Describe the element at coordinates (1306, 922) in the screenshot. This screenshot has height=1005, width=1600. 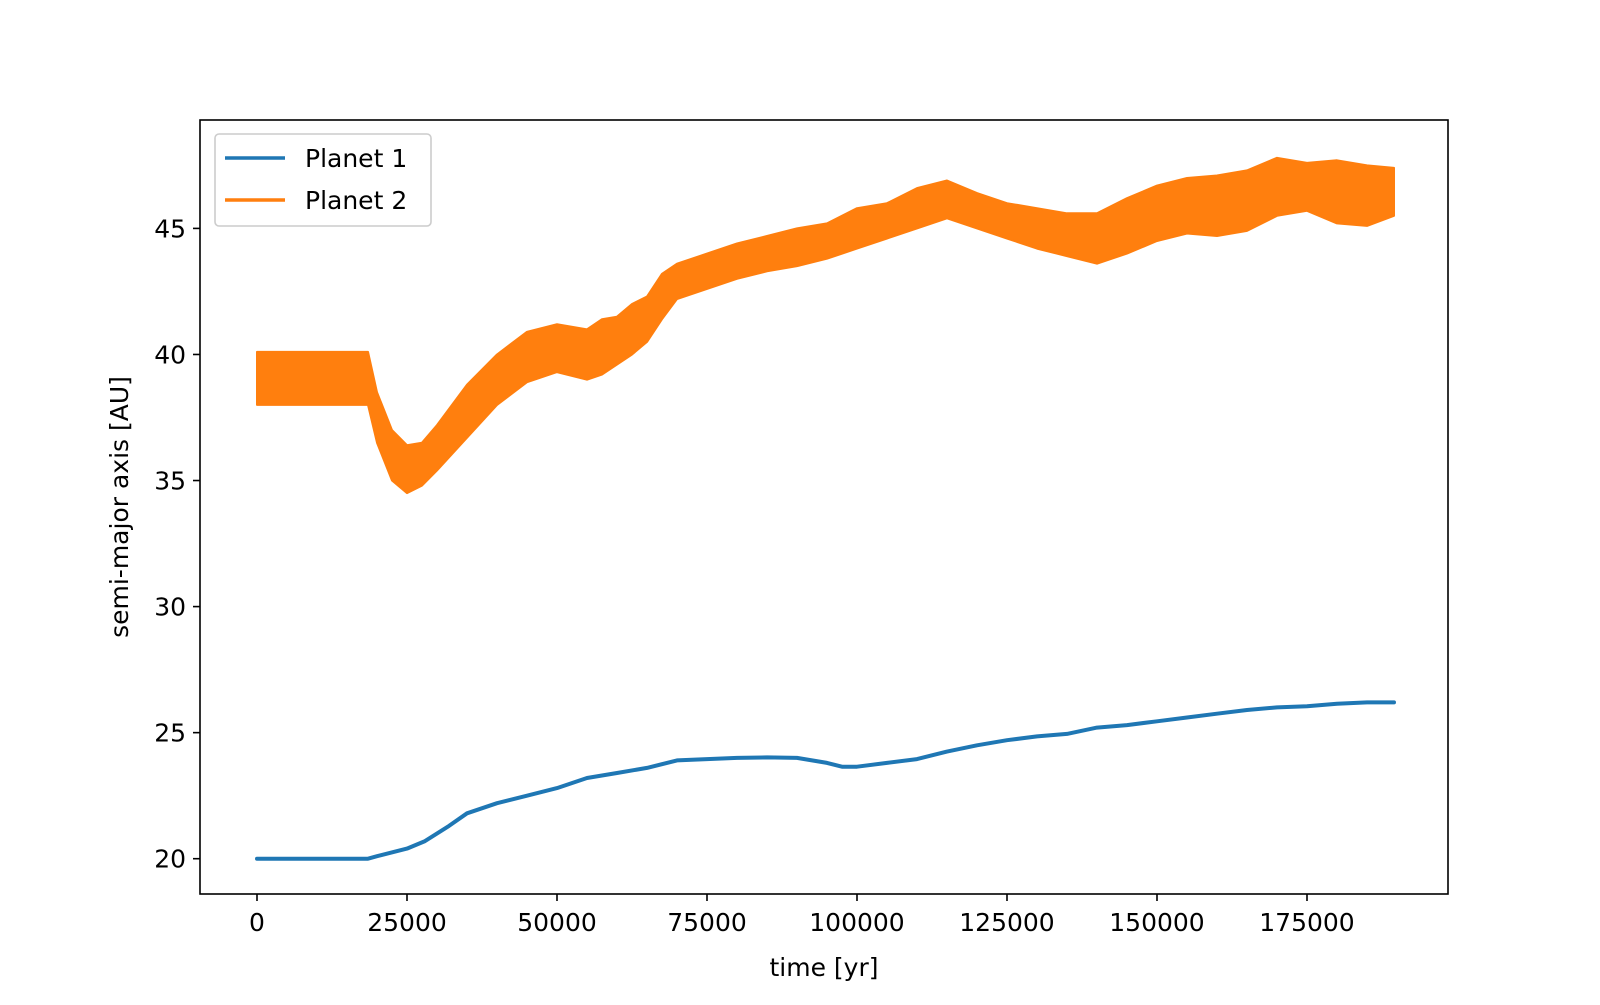
I see `x-tick-label: 175000` at that location.